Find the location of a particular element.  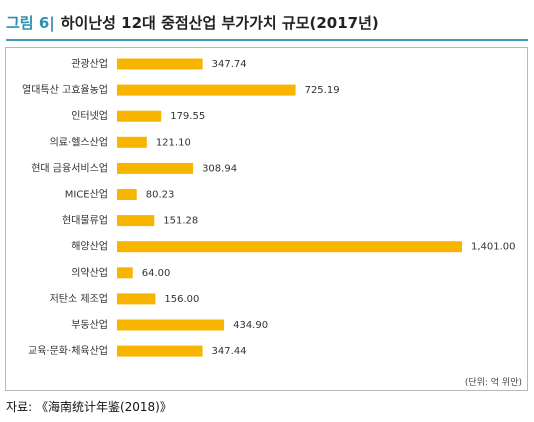

category-label: 인터넷업 is located at coordinates (89, 115).